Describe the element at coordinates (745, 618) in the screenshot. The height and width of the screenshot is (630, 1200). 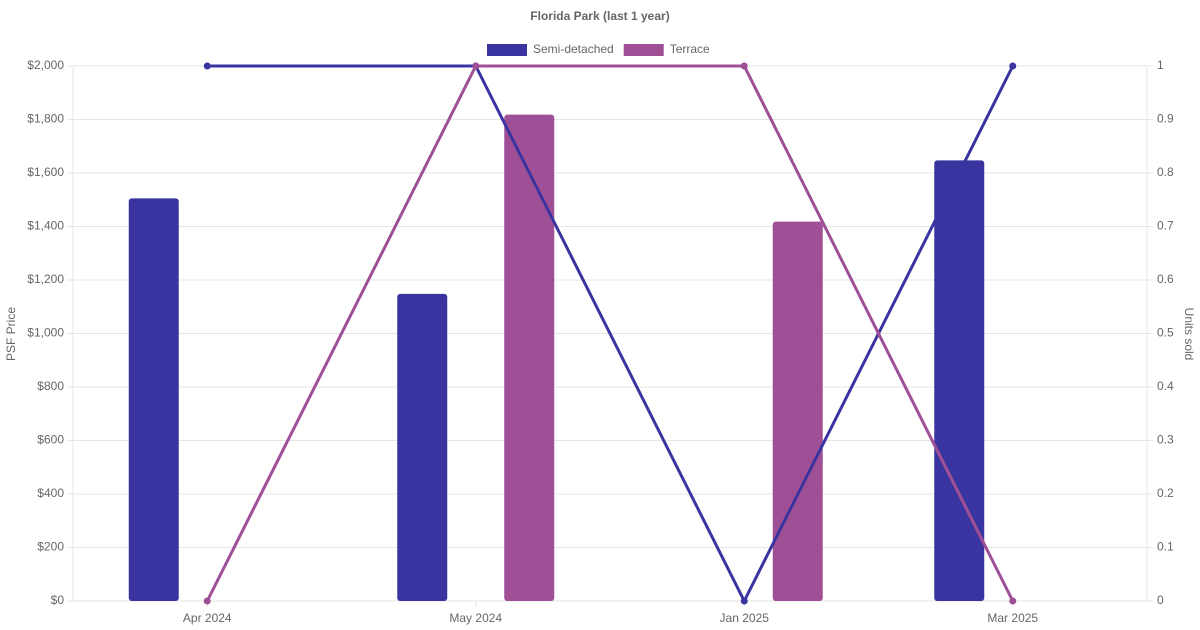
I see `x-tick-label: Jan 2025` at that location.